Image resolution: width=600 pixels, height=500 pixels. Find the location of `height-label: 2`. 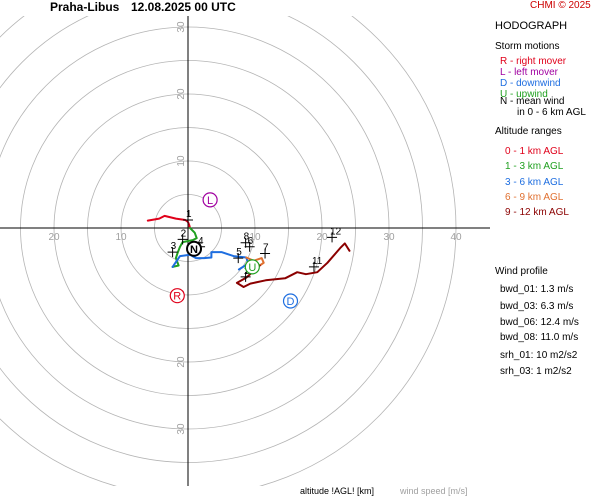

height-label: 2 is located at coordinates (184, 233).